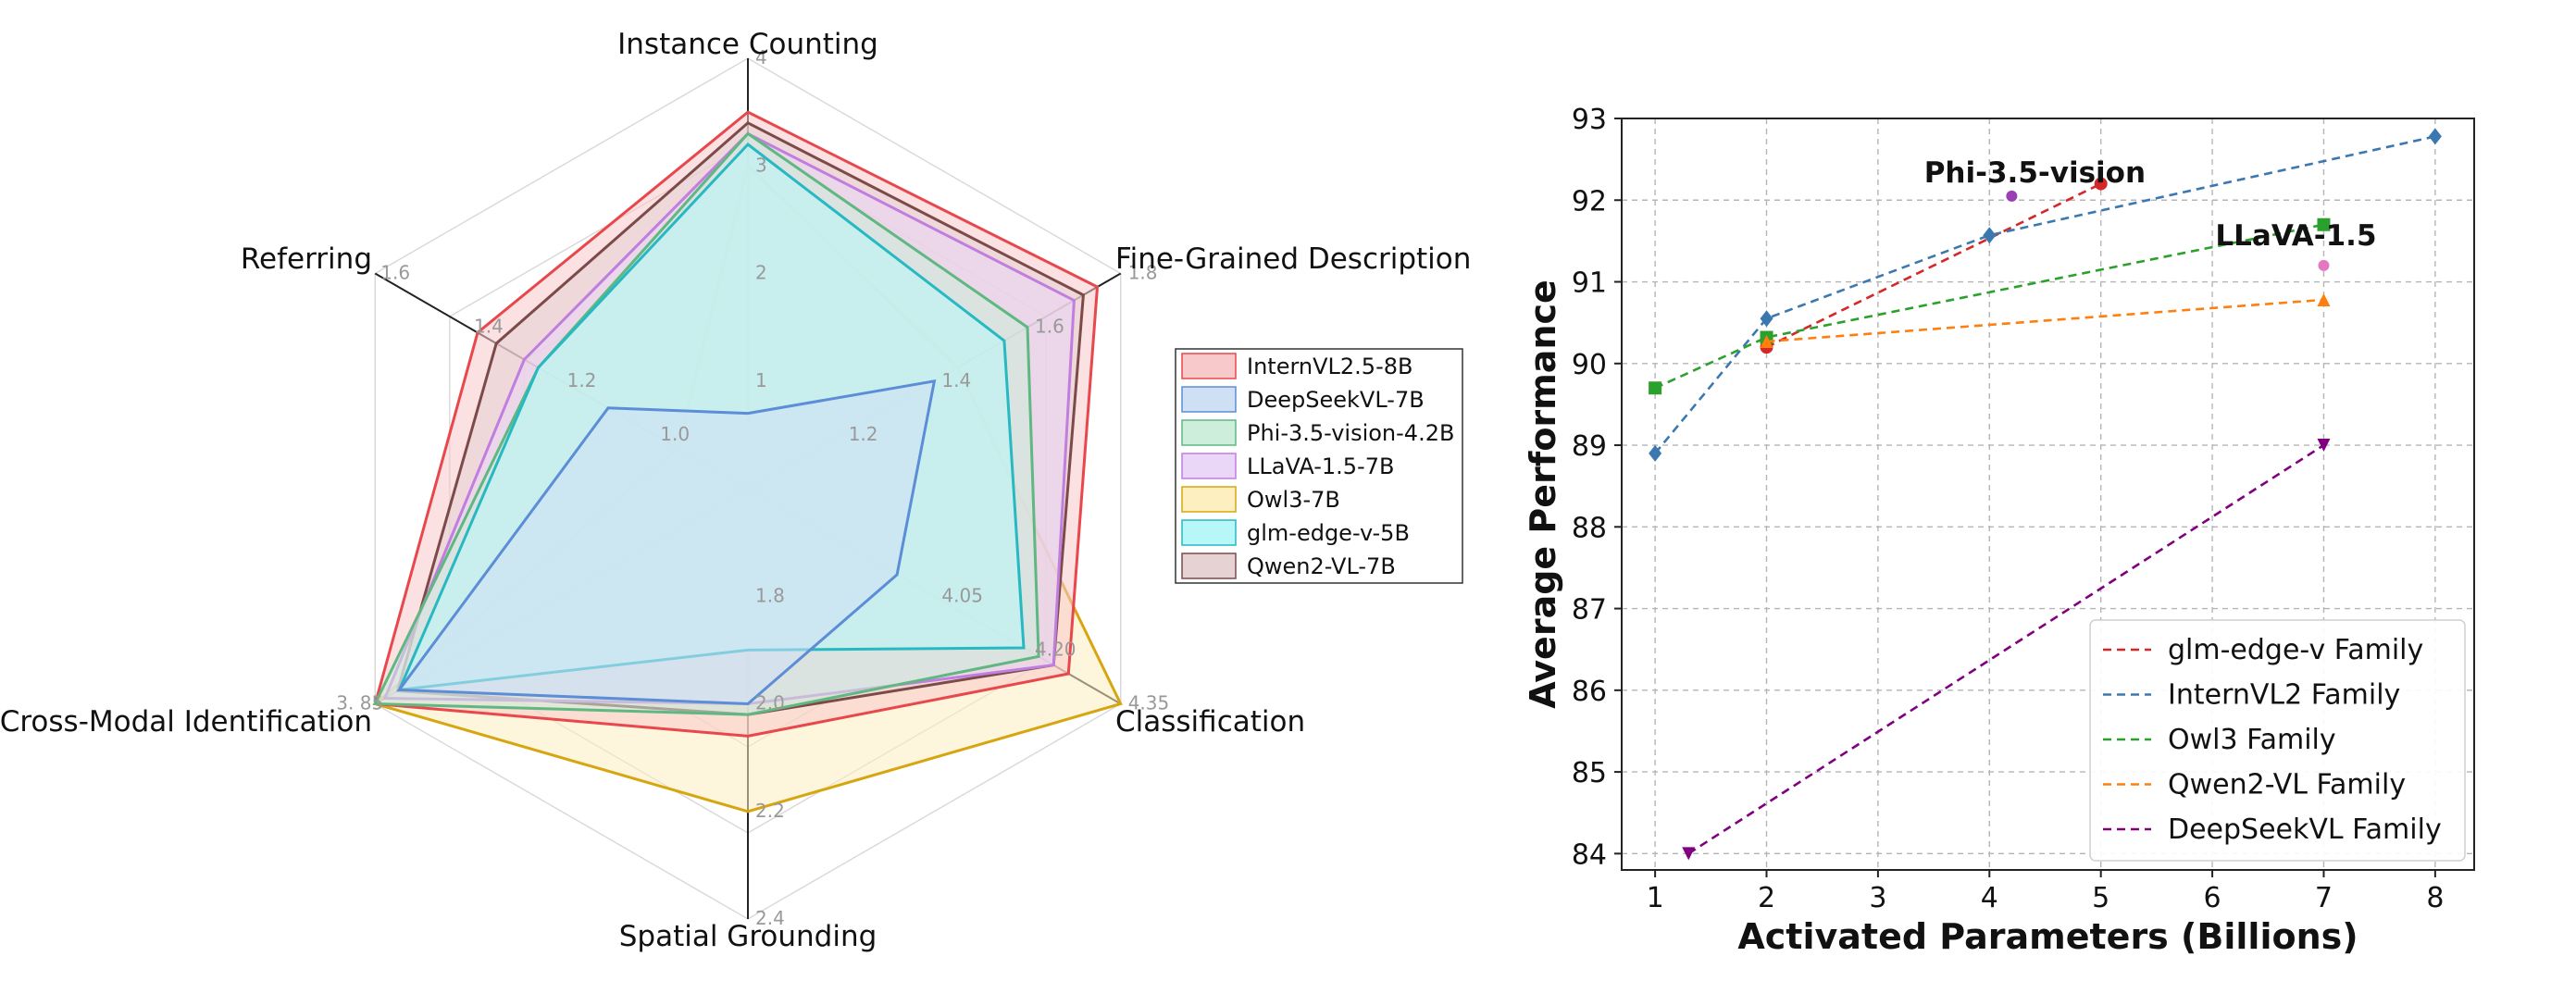 The image size is (2576, 981). What do you see at coordinates (1589, 365) in the screenshot?
I see `y-tick-label: 90` at bounding box center [1589, 365].